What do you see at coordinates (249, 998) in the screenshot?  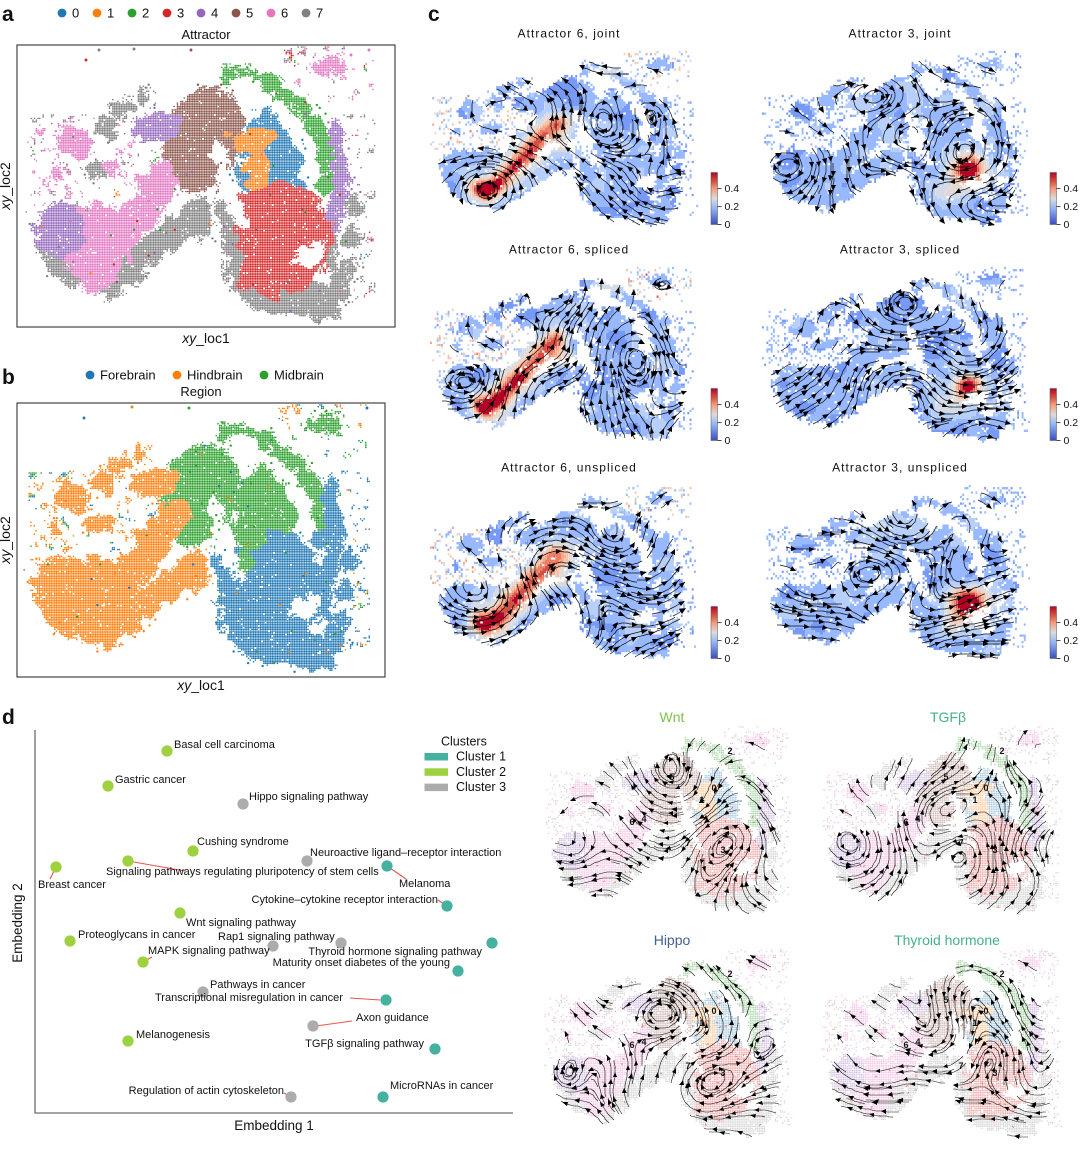 I see `svg-text:Transcriptional misregulation: Transcriptional misregulation in cancer` at bounding box center [249, 998].